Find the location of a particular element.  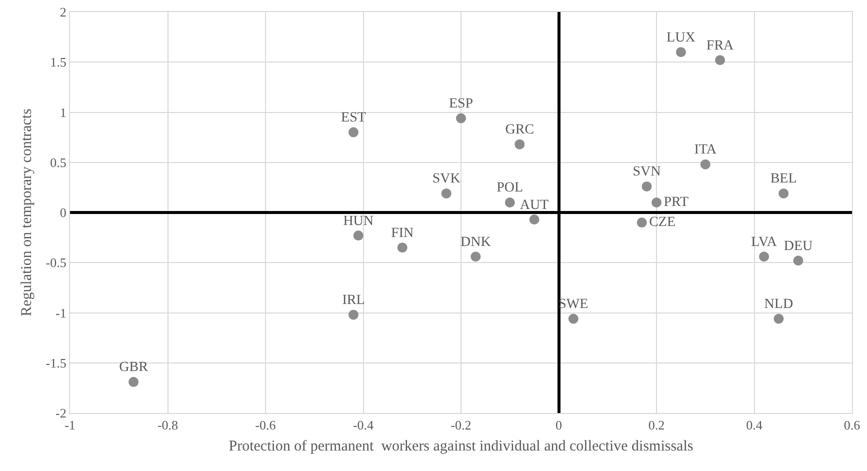

series-label: AUT is located at coordinates (535, 205).